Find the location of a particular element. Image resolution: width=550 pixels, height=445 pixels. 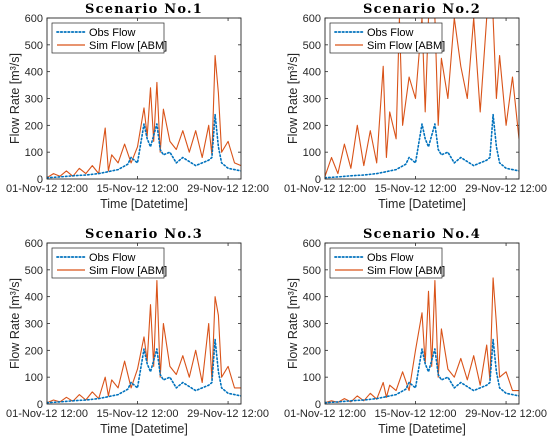

panel-title: Scenario No.4 is located at coordinates (422, 234).